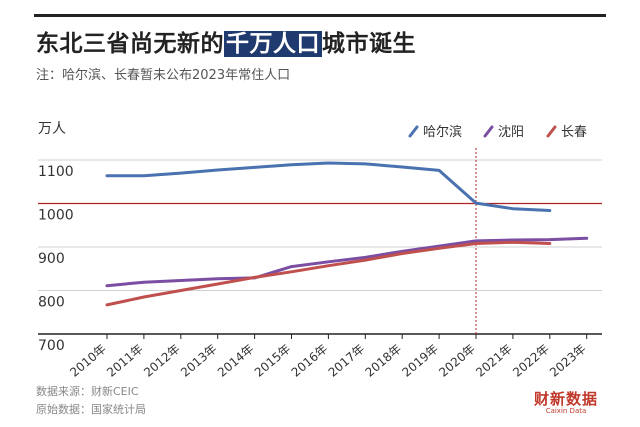  I want to click on chart-title: 东北三省尚无新的千万人口城市诞生, so click(226, 41).